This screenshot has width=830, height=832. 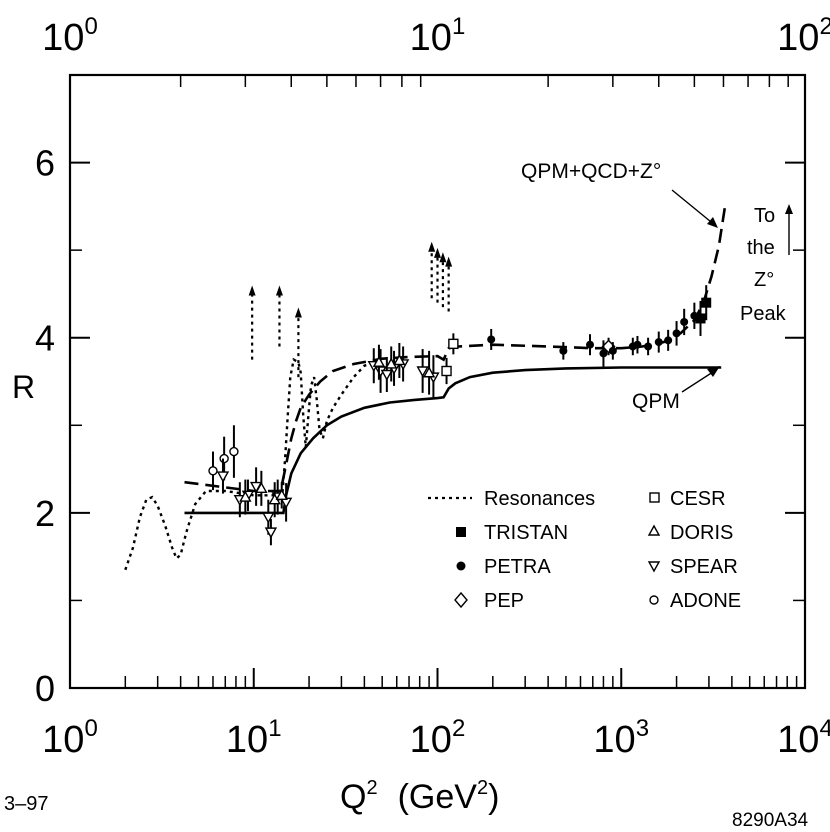 I want to click on top-tick-label: 10⁰, so click(x=70, y=36).